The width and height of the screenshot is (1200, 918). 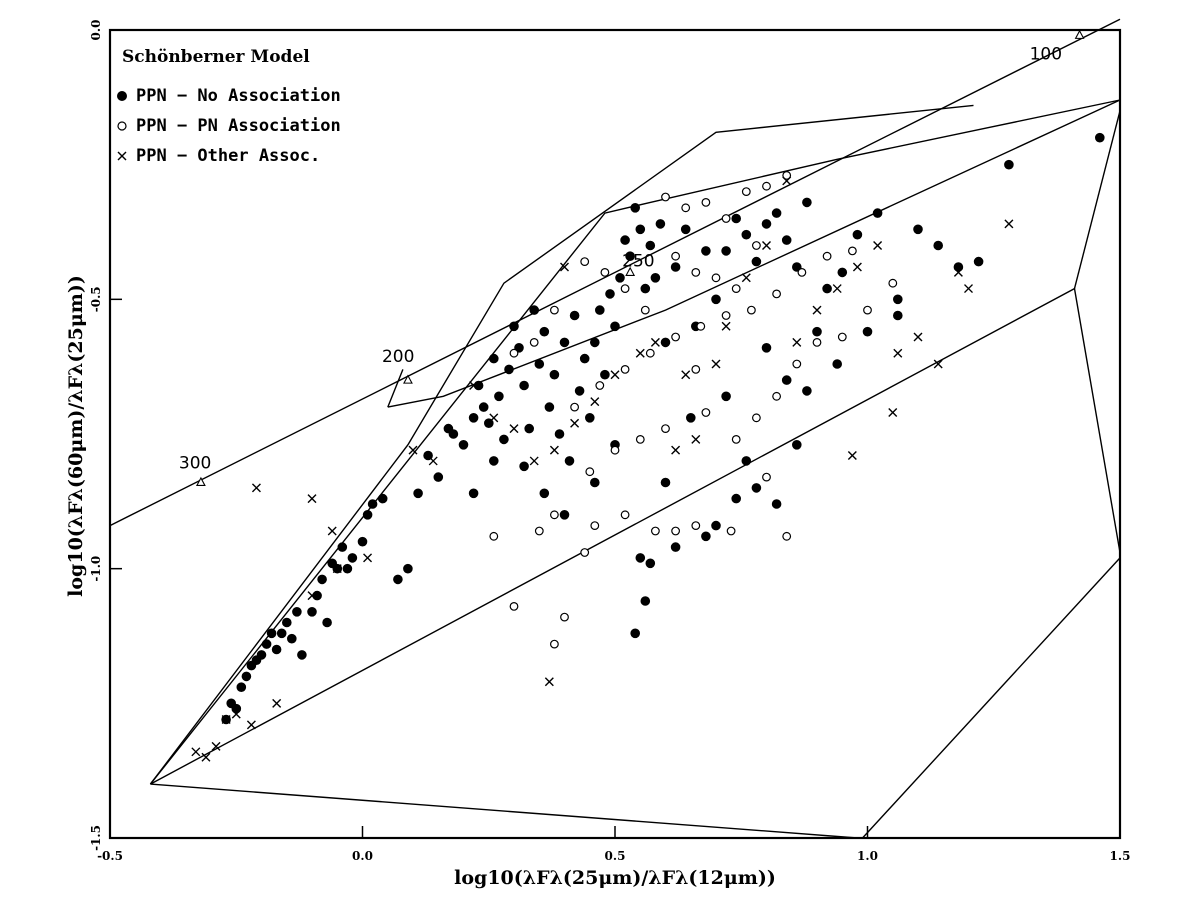 I want to click on y-tick-label: 0.0, so click(x=96, y=30).